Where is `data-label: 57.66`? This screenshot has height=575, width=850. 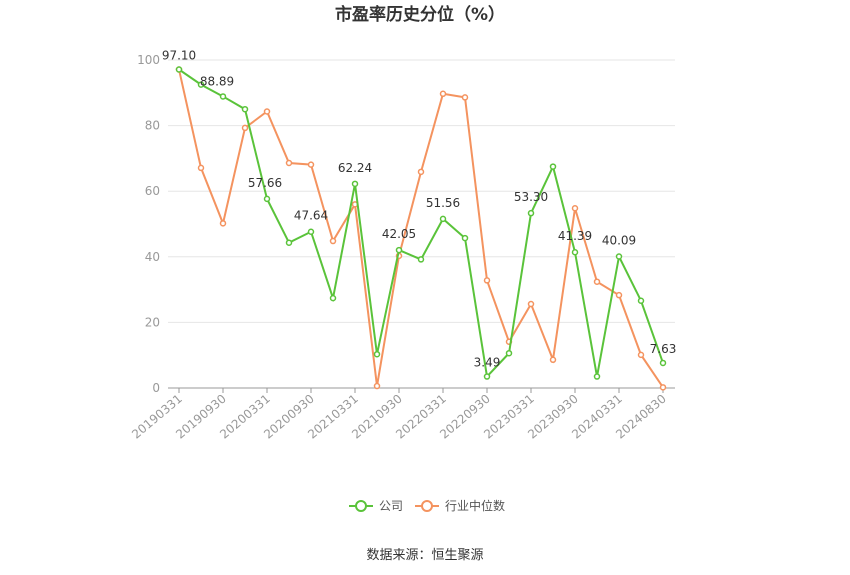 data-label: 57.66 is located at coordinates (265, 183).